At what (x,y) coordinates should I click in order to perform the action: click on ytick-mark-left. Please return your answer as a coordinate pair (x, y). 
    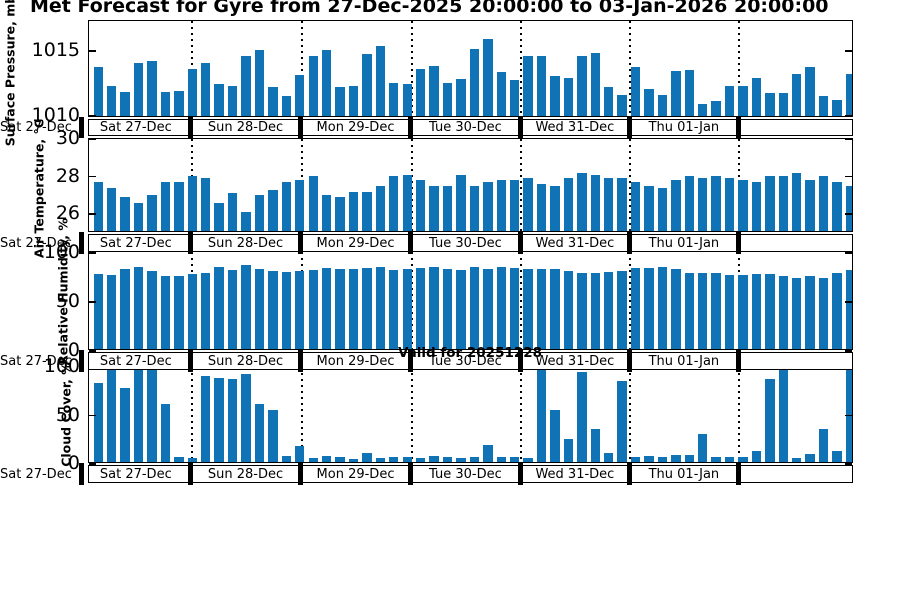
    Looking at the image, I should click on (92, 116).